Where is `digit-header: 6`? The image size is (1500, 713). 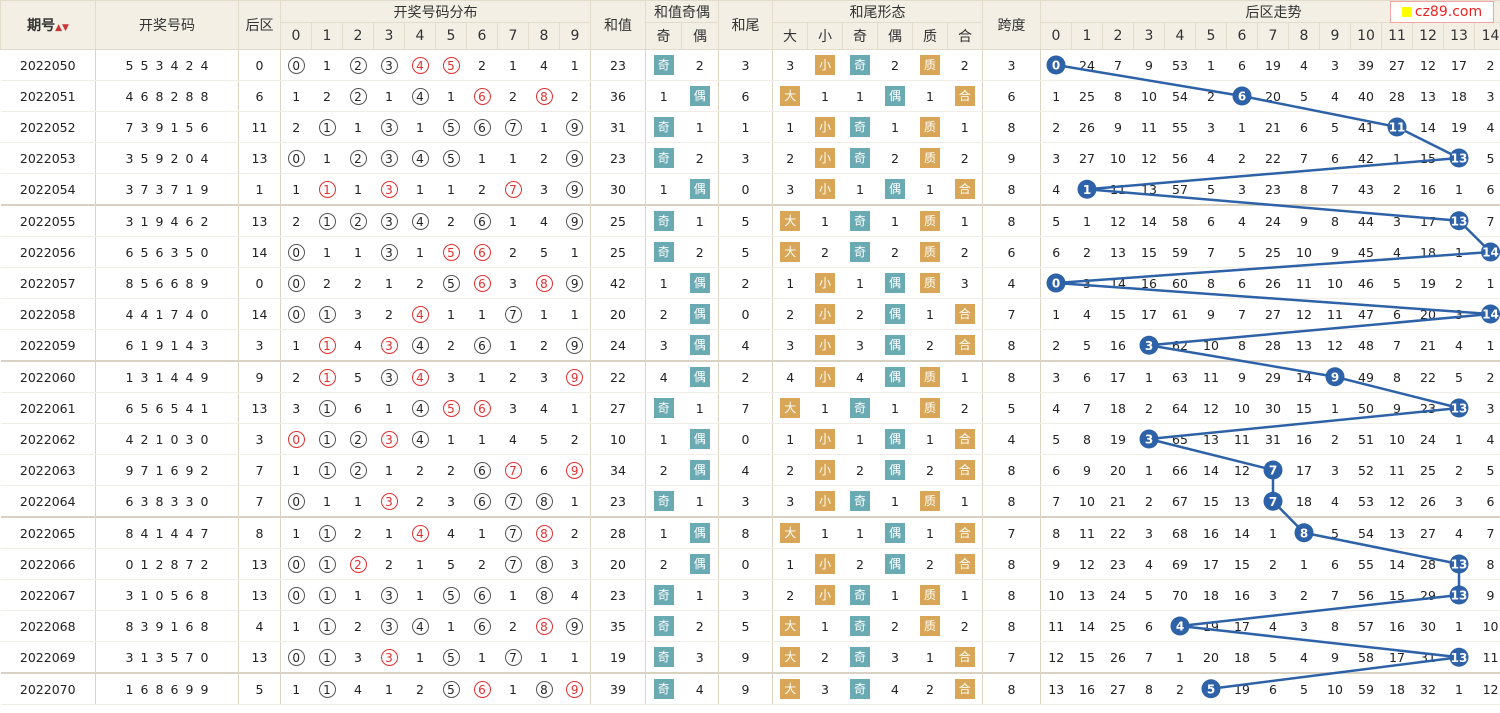 digit-header: 6 is located at coordinates (482, 36).